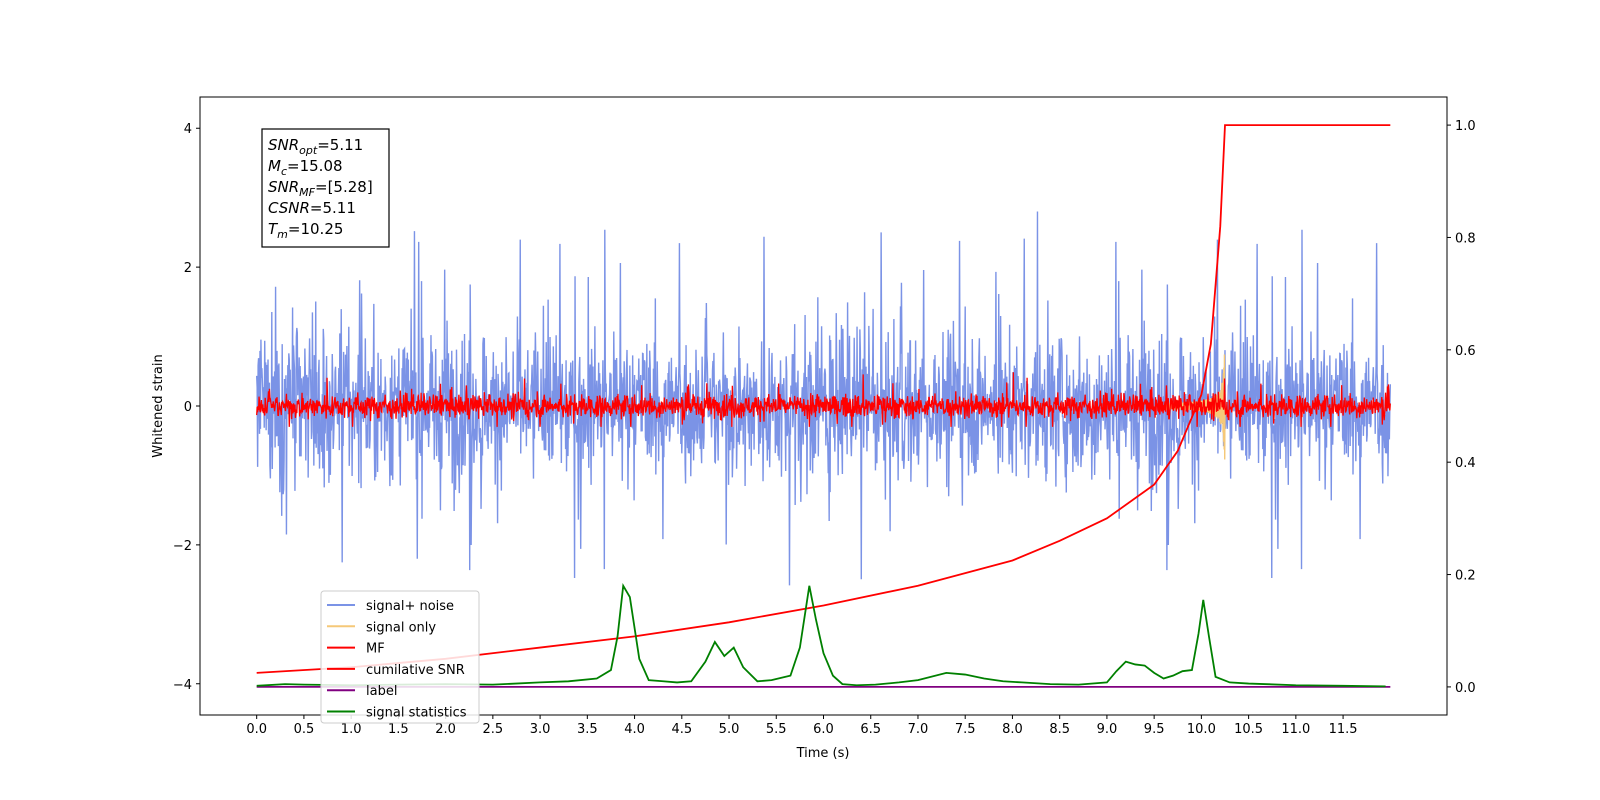  I want to click on legend-entry: signal only, so click(401, 627).